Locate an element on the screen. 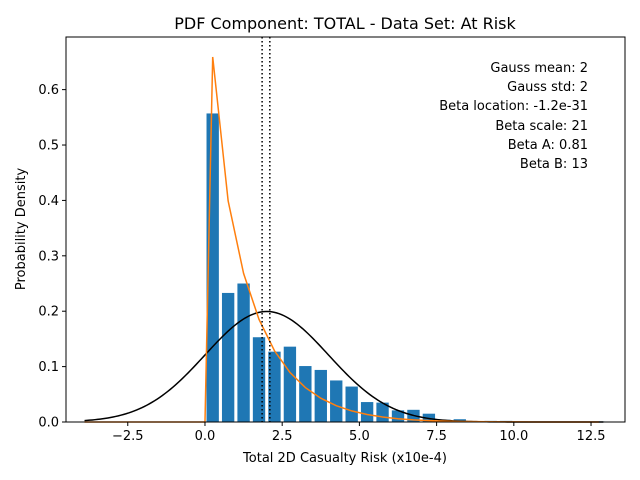 The image size is (640, 480). annotation-beta-location: Beta location: -1.2e-31 is located at coordinates (513, 106).